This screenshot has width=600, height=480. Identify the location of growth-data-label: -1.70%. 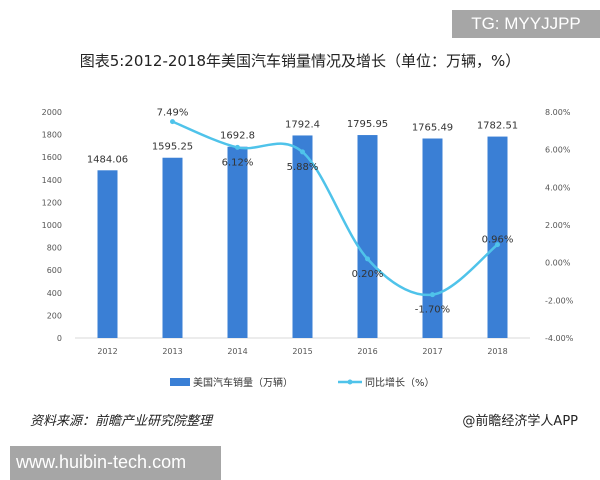
(432, 310).